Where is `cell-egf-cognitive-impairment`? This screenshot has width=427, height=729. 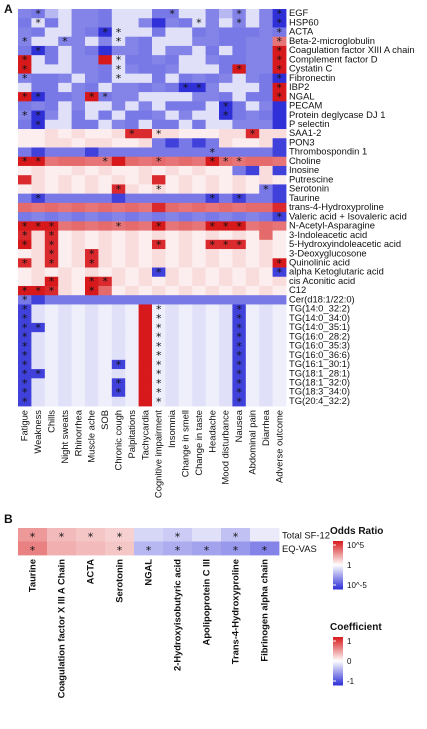 cell-egf-cognitive-impairment is located at coordinates (159, 14).